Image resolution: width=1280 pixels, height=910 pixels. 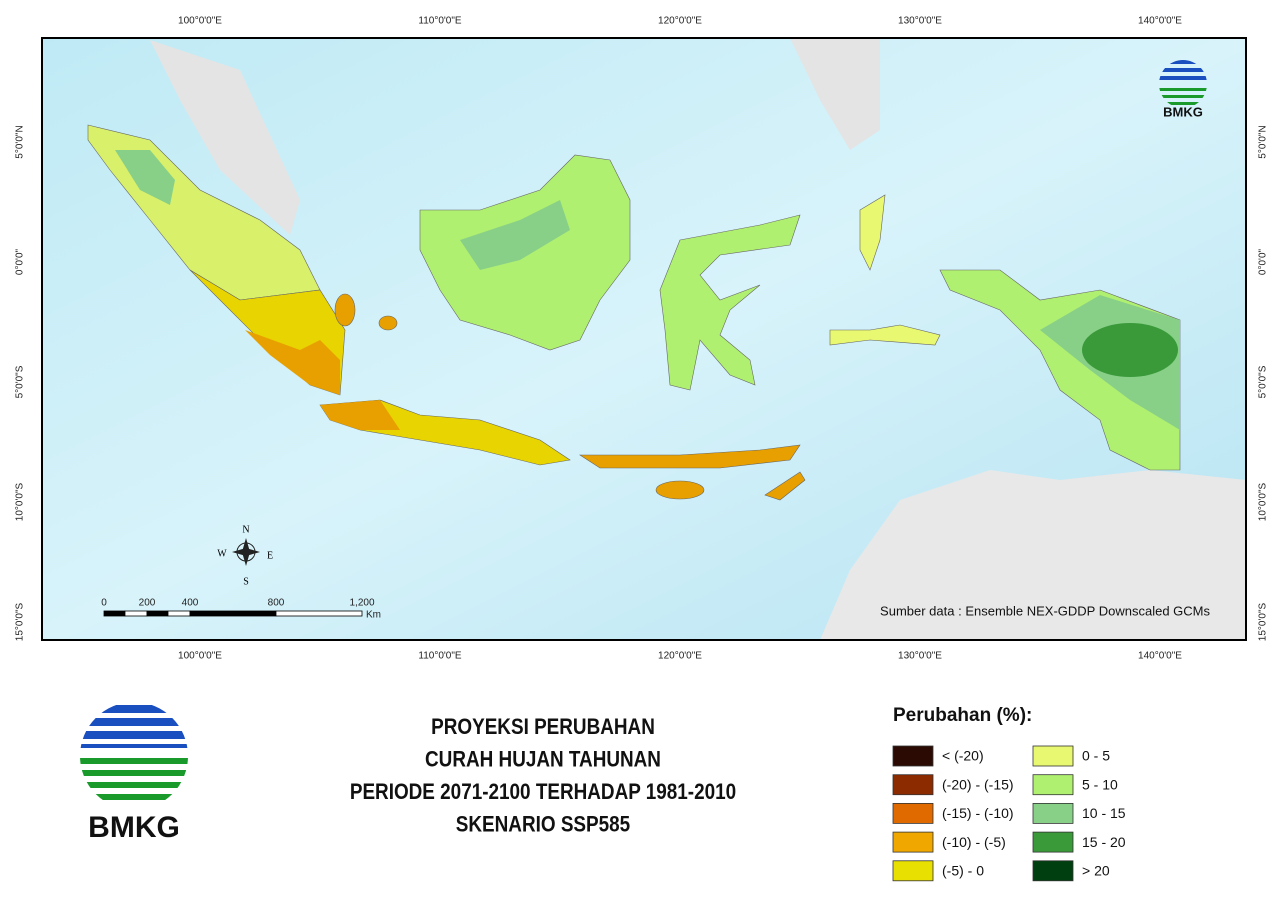 What do you see at coordinates (246, 581) in the screenshot?
I see `compass-s: S` at bounding box center [246, 581].